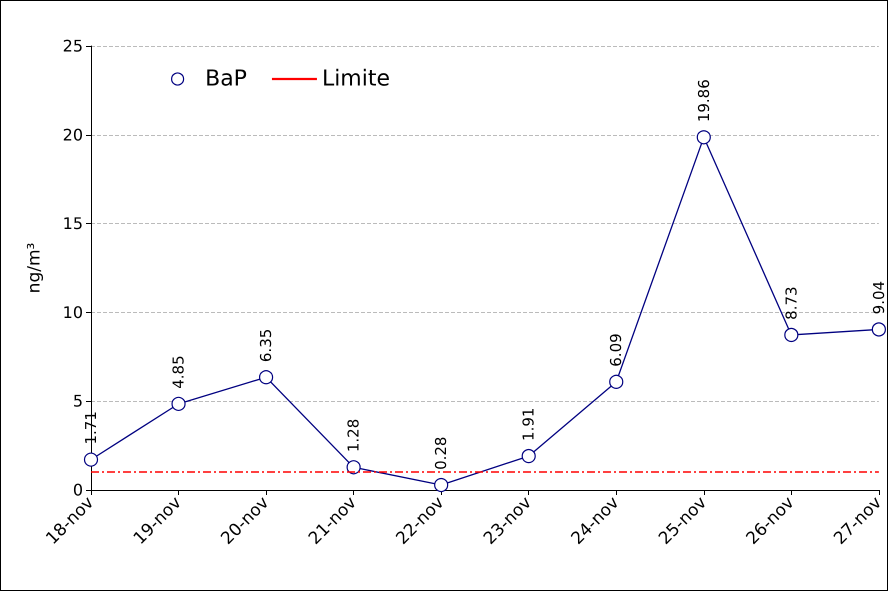  Describe the element at coordinates (703, 100) in the screenshot. I see `data-label: 19.86` at that location.